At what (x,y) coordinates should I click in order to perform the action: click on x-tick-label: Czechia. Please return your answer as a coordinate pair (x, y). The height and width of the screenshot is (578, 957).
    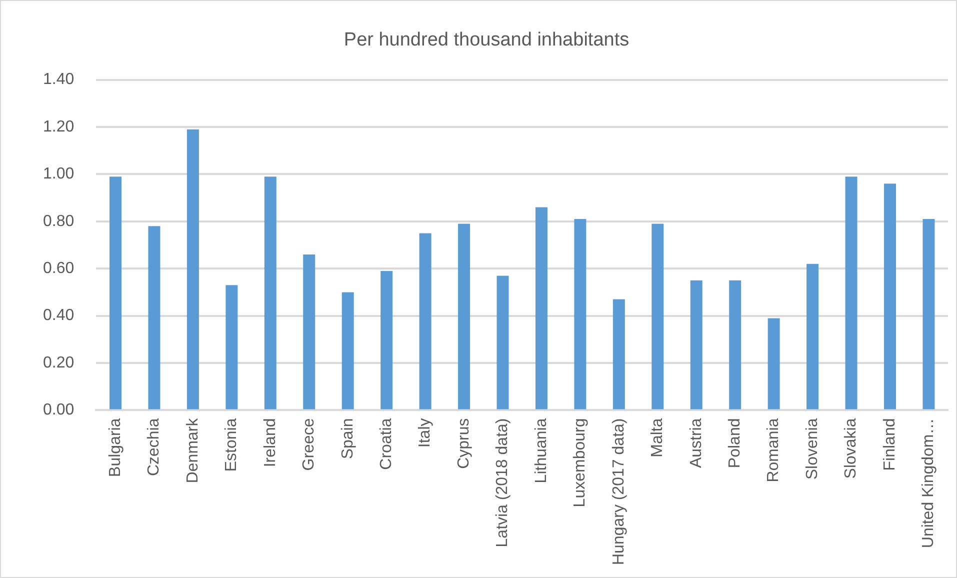
    Looking at the image, I should click on (154, 447).